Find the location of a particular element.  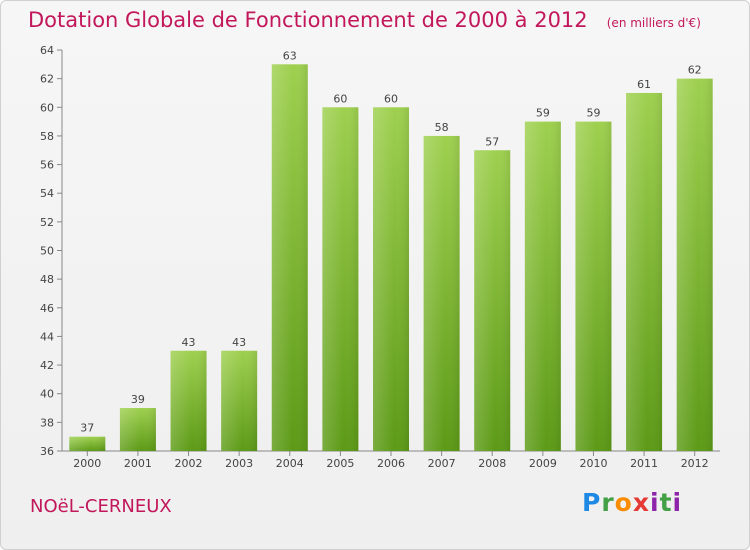

y-tick-label: 44 is located at coordinates (47, 336).